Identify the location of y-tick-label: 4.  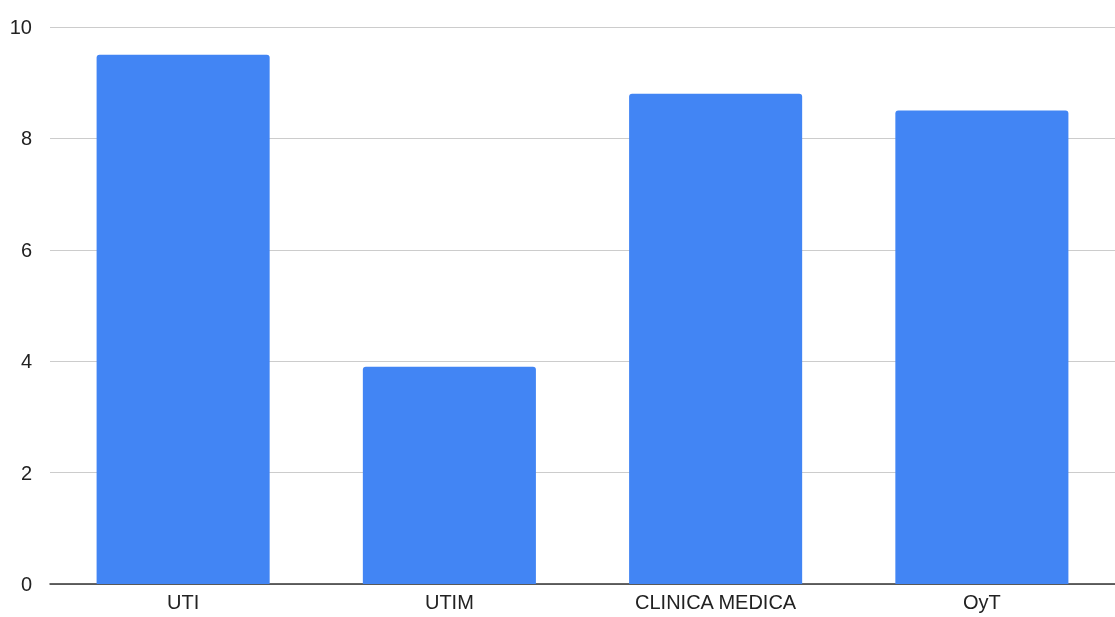
(26, 361).